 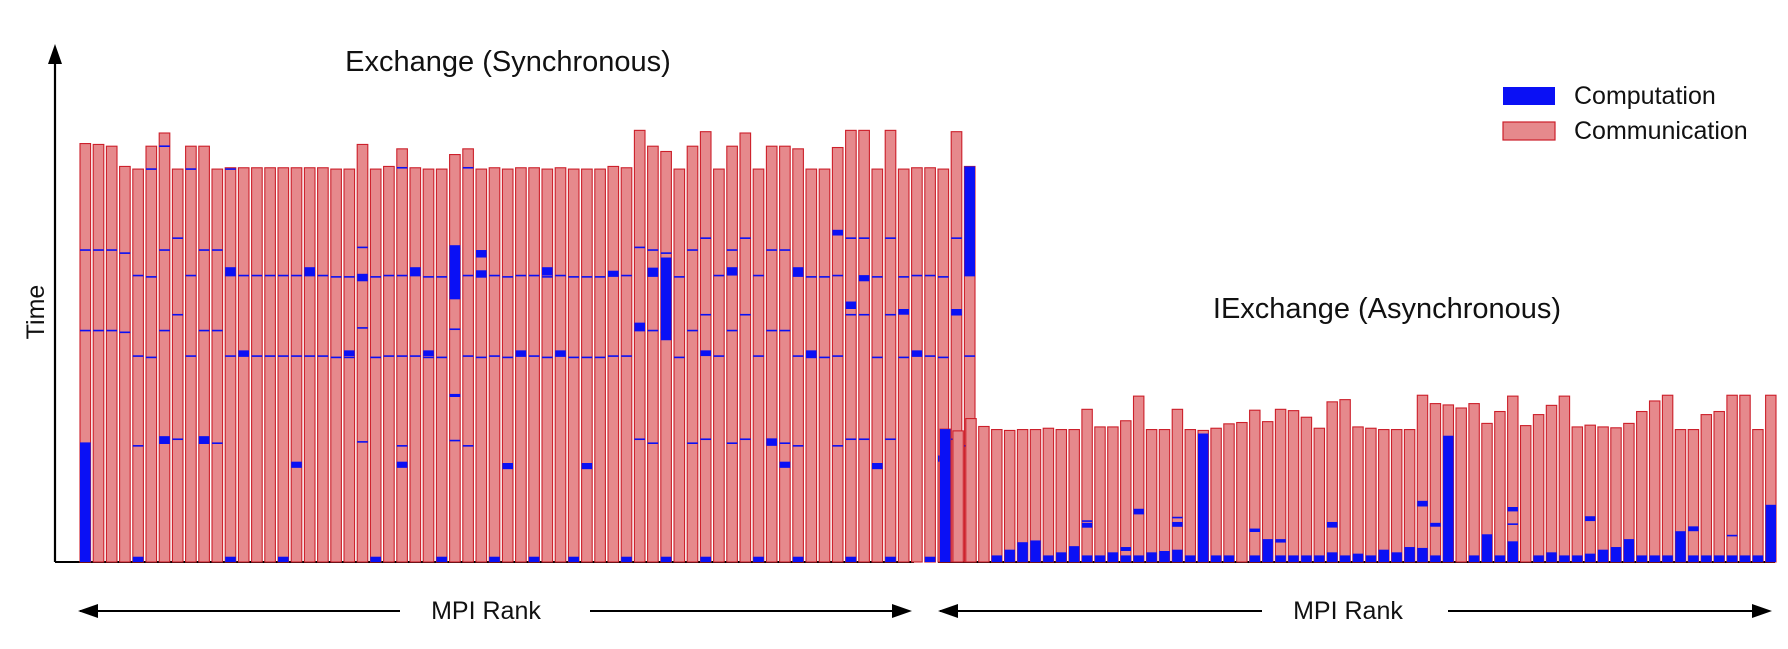 I want to click on legend-swatch-communication, so click(x=1529, y=131).